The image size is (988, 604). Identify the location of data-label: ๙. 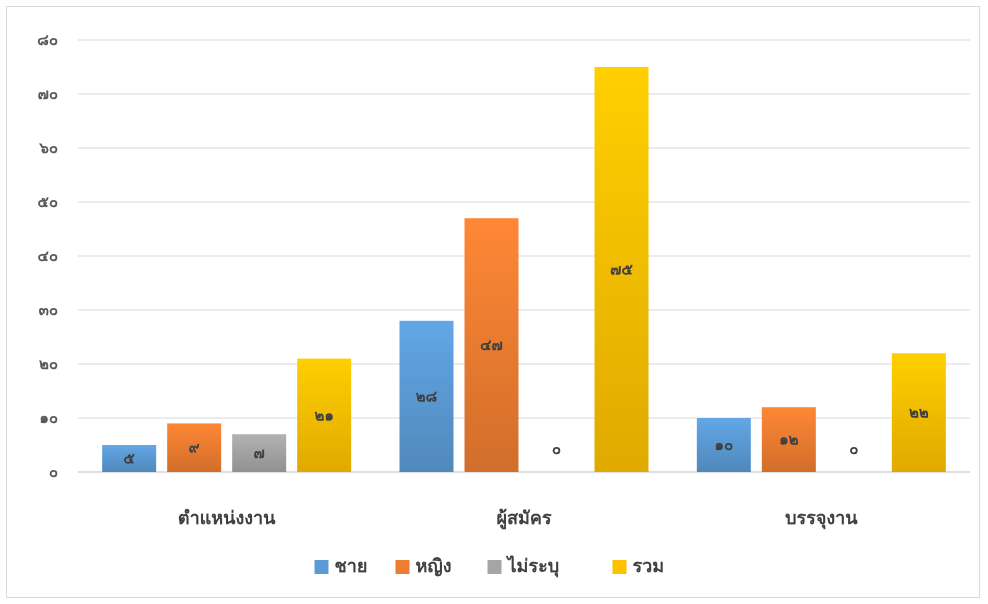
(194, 448).